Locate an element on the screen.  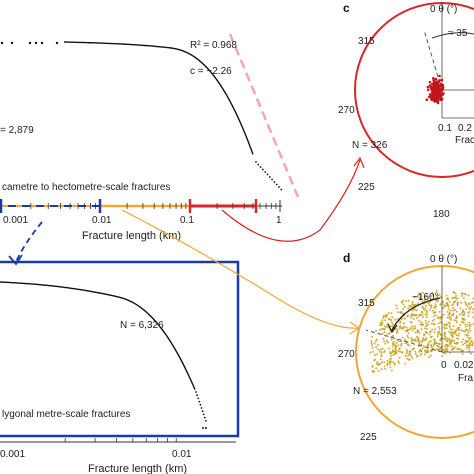
axis-minor-ticks is located at coordinates (155, 206).